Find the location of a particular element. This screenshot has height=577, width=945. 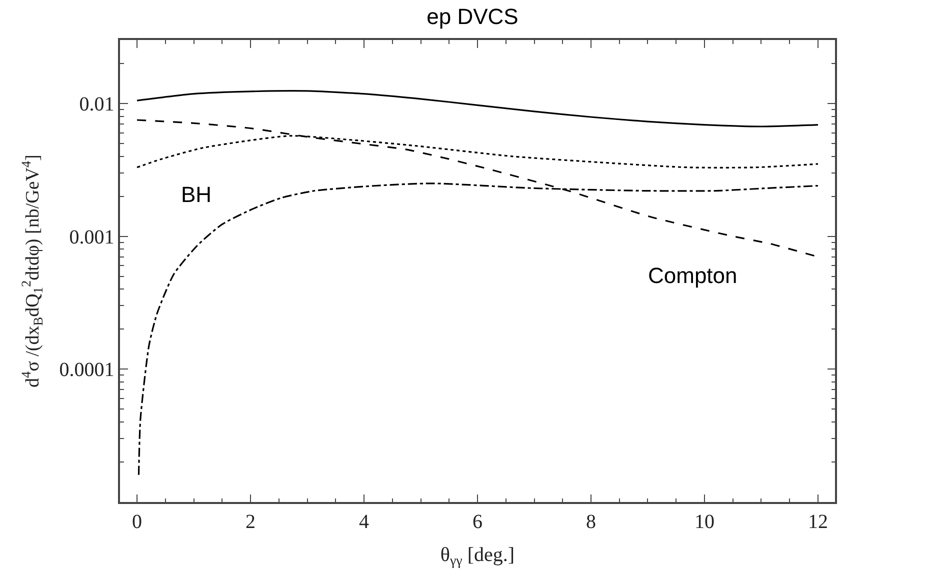

y-tick-label: 0.001 is located at coordinates (91, 237).